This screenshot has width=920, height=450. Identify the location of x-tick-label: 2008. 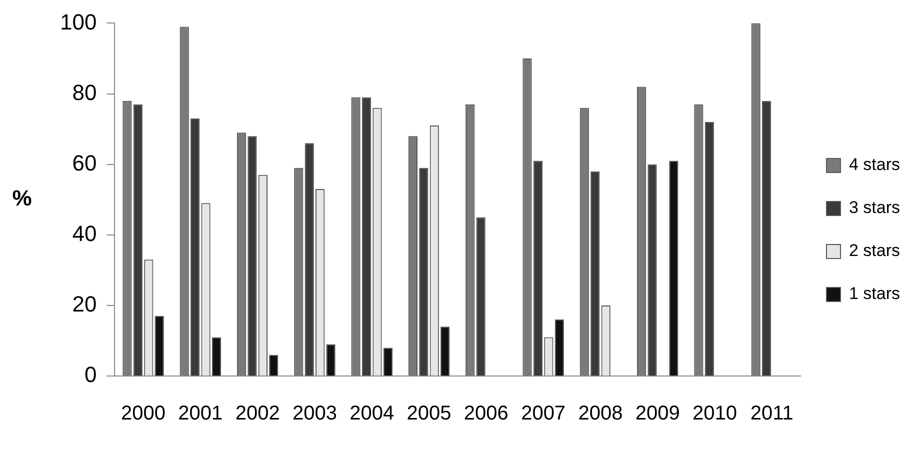
(600, 413).